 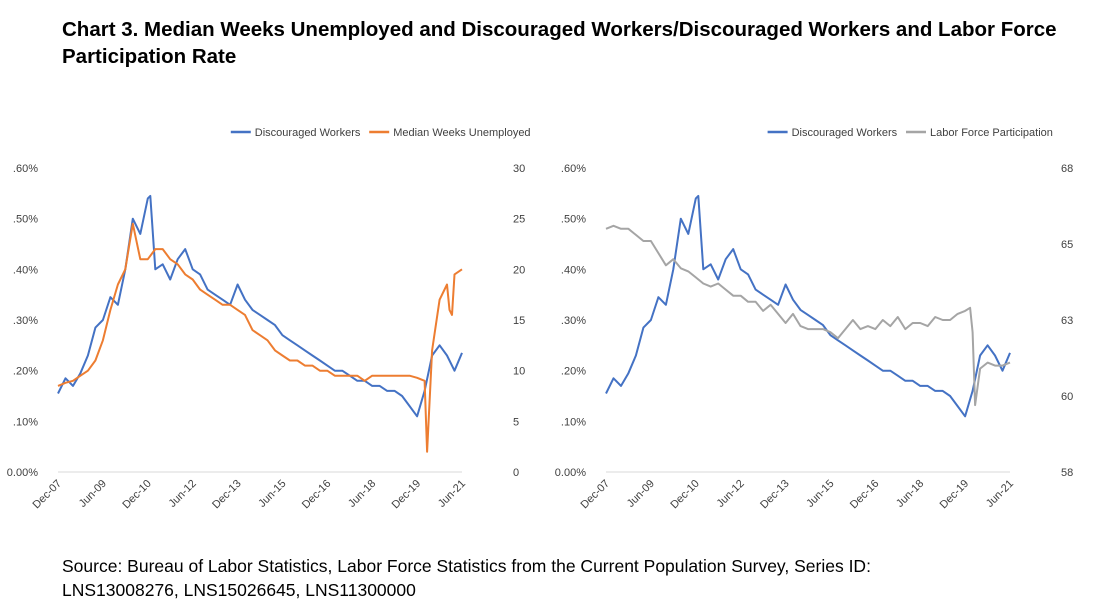 I want to click on legend-label: Median Weeks Unemployed, so click(x=461, y=133).